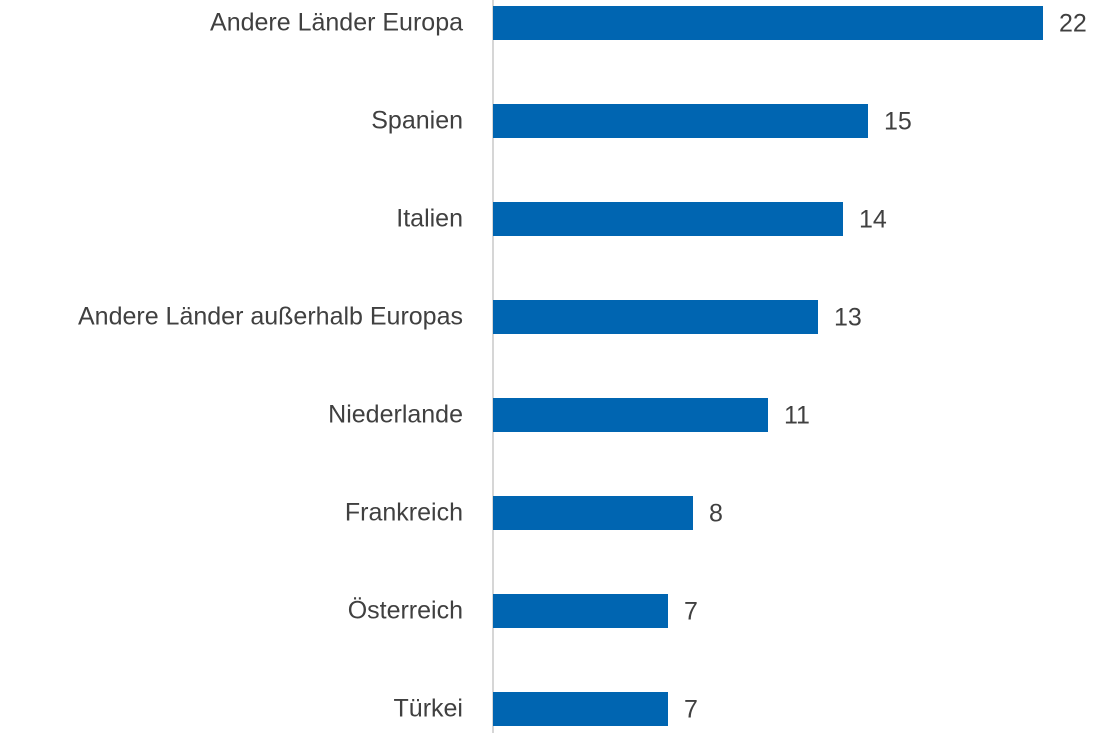 Image resolution: width=1107 pixels, height=733 pixels. What do you see at coordinates (873, 220) in the screenshot?
I see `value-label: 14` at bounding box center [873, 220].